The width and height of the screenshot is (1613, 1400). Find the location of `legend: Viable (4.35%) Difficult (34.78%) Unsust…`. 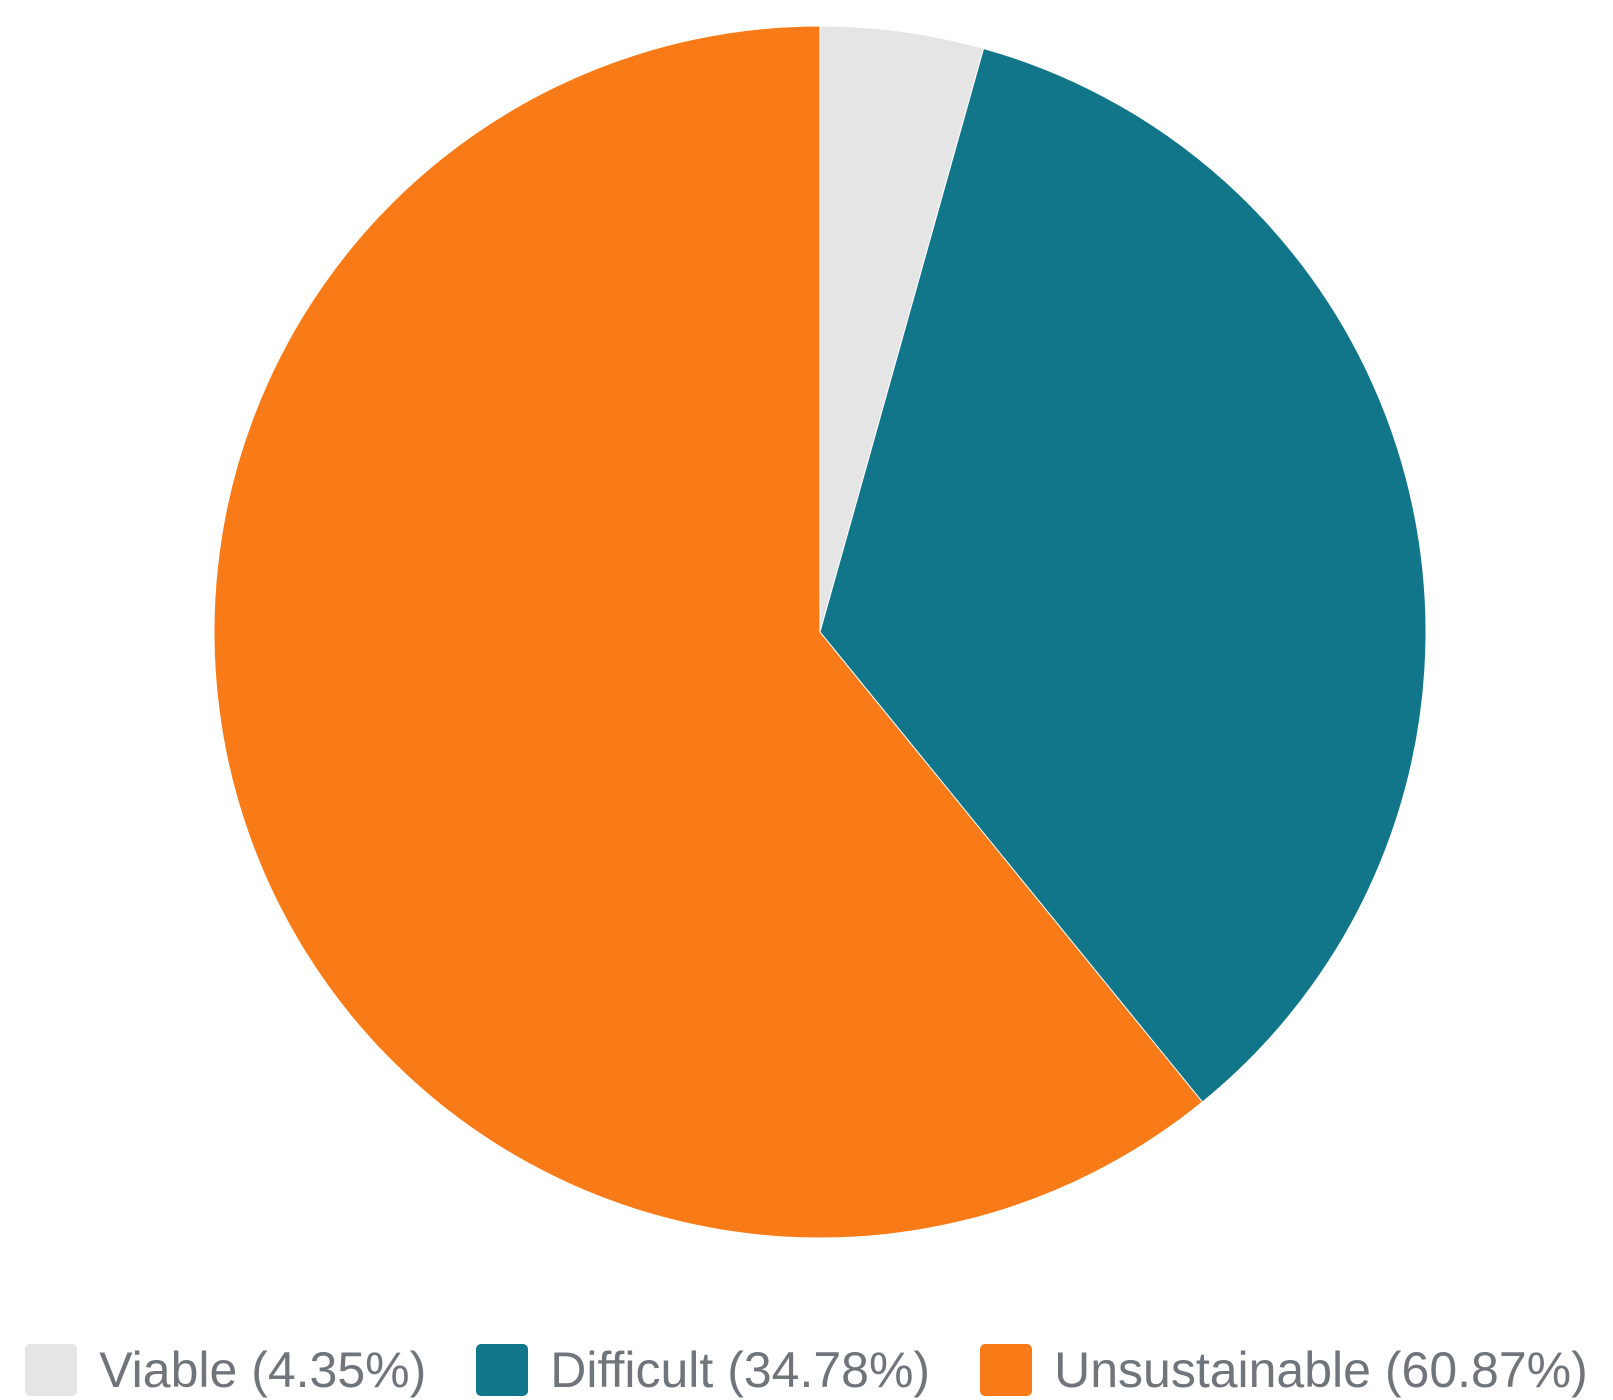

legend: Viable (4.35%) Difficult (34.78%) Unsust… is located at coordinates (806, 1370).